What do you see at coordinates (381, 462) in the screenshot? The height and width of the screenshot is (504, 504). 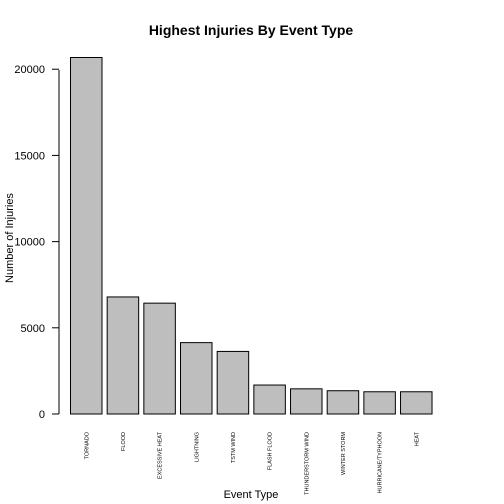 I see `x-tick-label: HURRICANE/TYPHOON` at bounding box center [381, 462].